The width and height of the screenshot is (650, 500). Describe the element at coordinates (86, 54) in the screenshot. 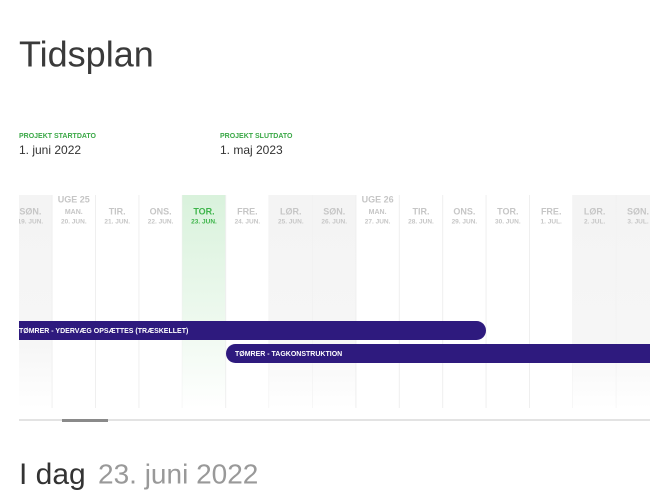

I see `page-title: Tidsplan` at that location.